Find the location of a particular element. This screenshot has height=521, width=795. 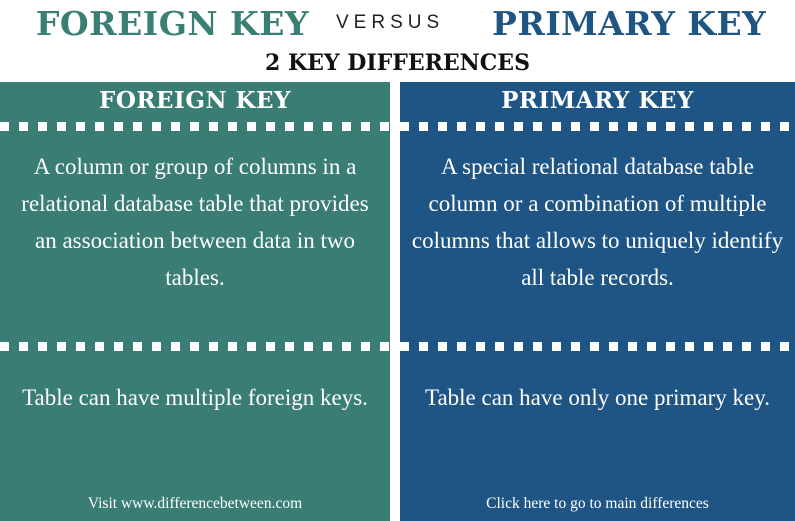

primary-key-heading: PRIMARY KEY is located at coordinates (629, 23).